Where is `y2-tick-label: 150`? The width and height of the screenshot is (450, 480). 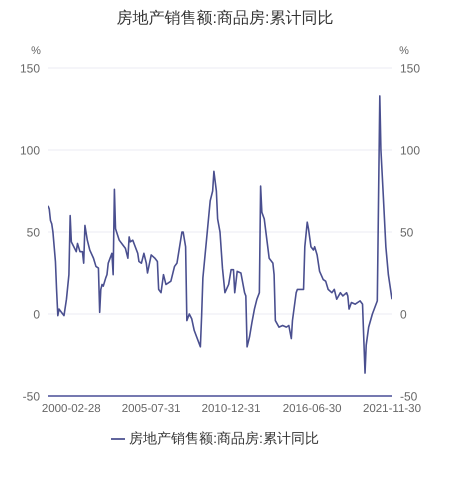 y2-tick-label: 150 is located at coordinates (410, 68).